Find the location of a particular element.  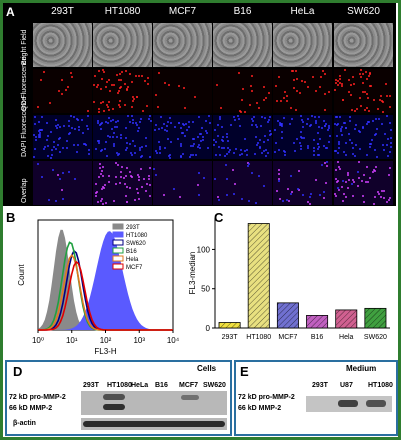

panel-e-title: Medium is located at coordinates (361, 368).